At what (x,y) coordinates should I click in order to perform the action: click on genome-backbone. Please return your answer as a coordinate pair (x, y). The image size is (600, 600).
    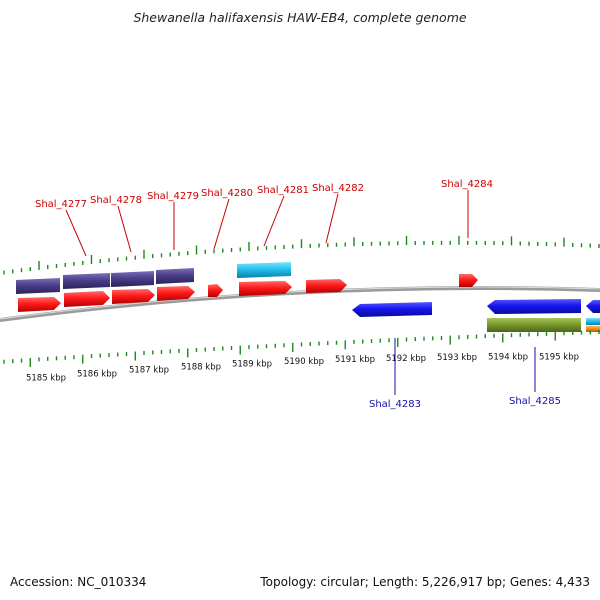
    Looking at the image, I should click on (300, 304).